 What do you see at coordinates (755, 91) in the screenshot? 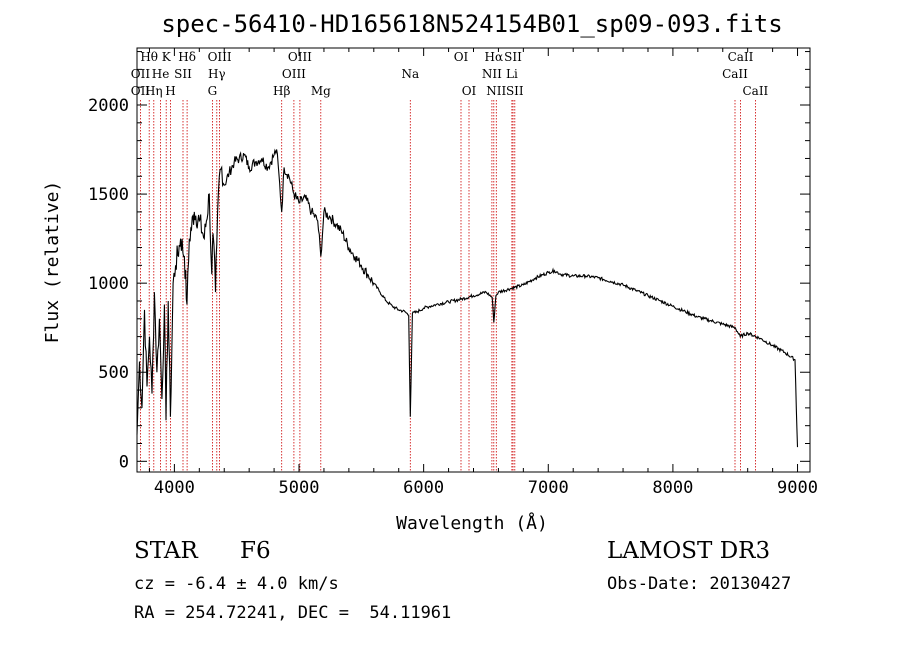
I see `line-label-8662: CaII` at bounding box center [755, 91].